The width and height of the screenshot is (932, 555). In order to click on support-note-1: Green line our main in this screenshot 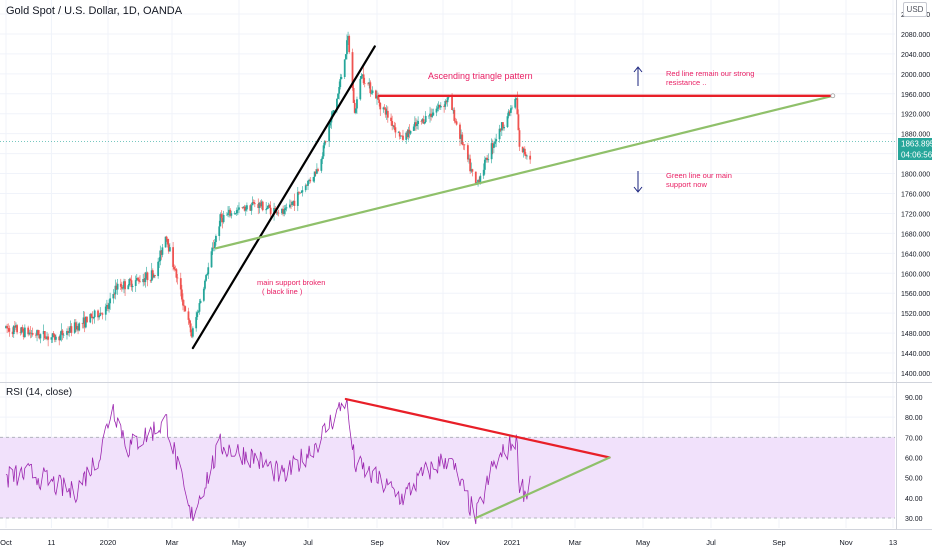, I will do `click(699, 175)`.